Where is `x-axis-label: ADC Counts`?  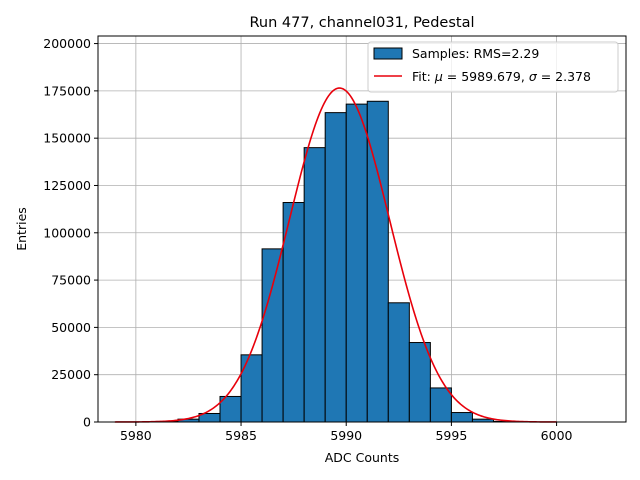
x-axis-label: ADC Counts is located at coordinates (362, 457).